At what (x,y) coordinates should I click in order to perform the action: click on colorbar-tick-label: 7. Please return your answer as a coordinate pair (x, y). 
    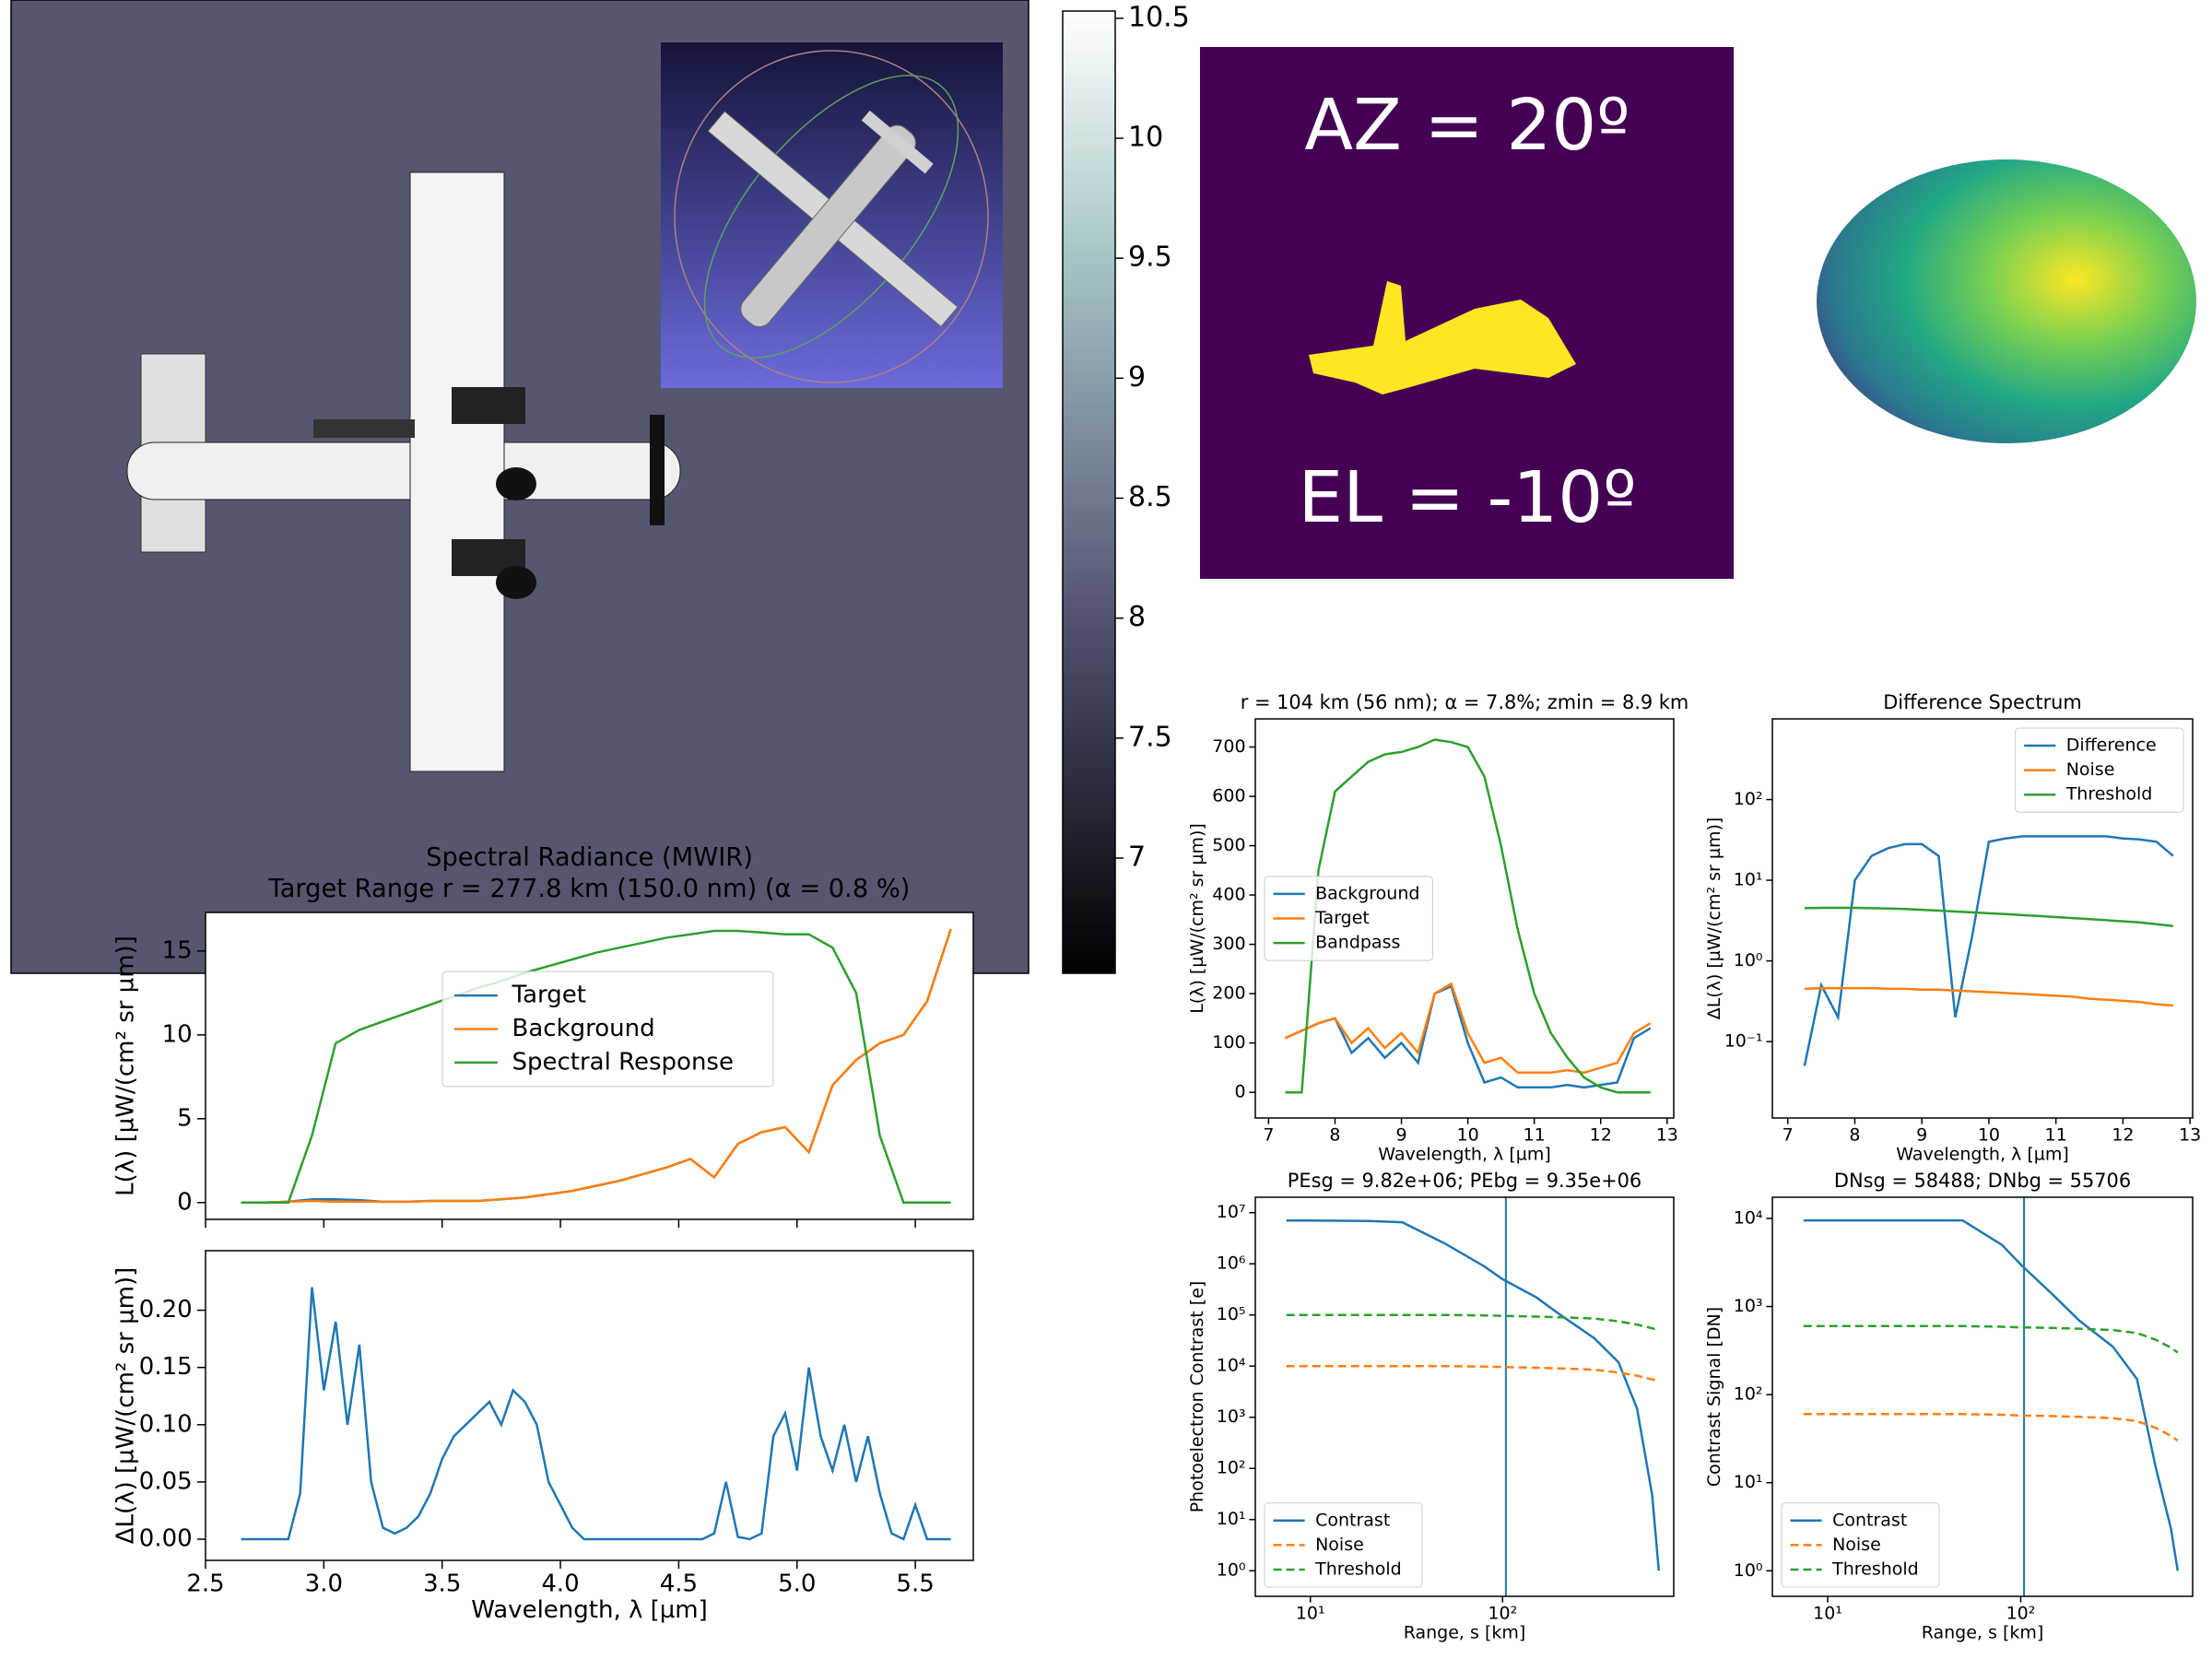
    Looking at the image, I should click on (1137, 857).